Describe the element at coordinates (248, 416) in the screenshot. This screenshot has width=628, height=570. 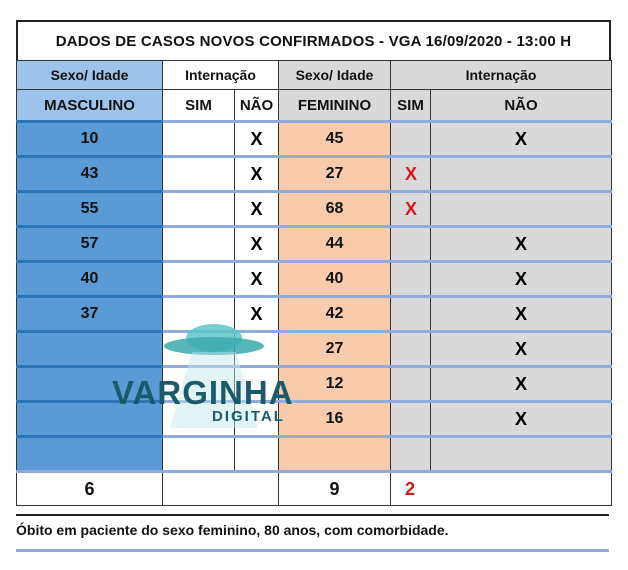
I see `watermark-sub: DIGITAL` at that location.